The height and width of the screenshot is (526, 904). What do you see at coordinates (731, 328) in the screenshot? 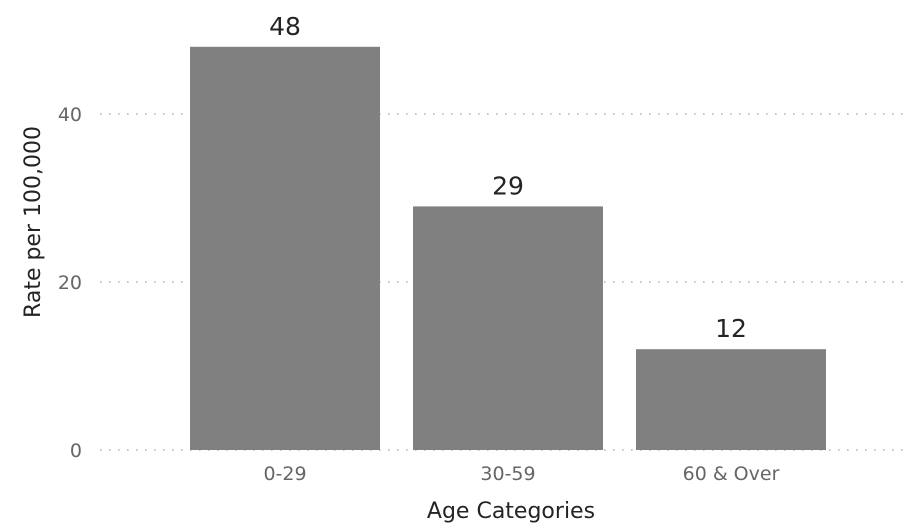
I see `data-label-60-over: 12` at bounding box center [731, 328].